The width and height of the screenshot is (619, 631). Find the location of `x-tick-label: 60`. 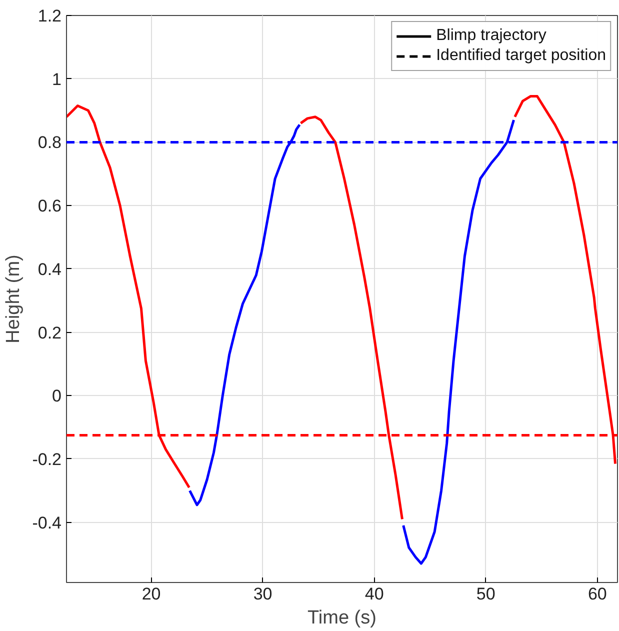

x-tick-label: 60 is located at coordinates (597, 594).